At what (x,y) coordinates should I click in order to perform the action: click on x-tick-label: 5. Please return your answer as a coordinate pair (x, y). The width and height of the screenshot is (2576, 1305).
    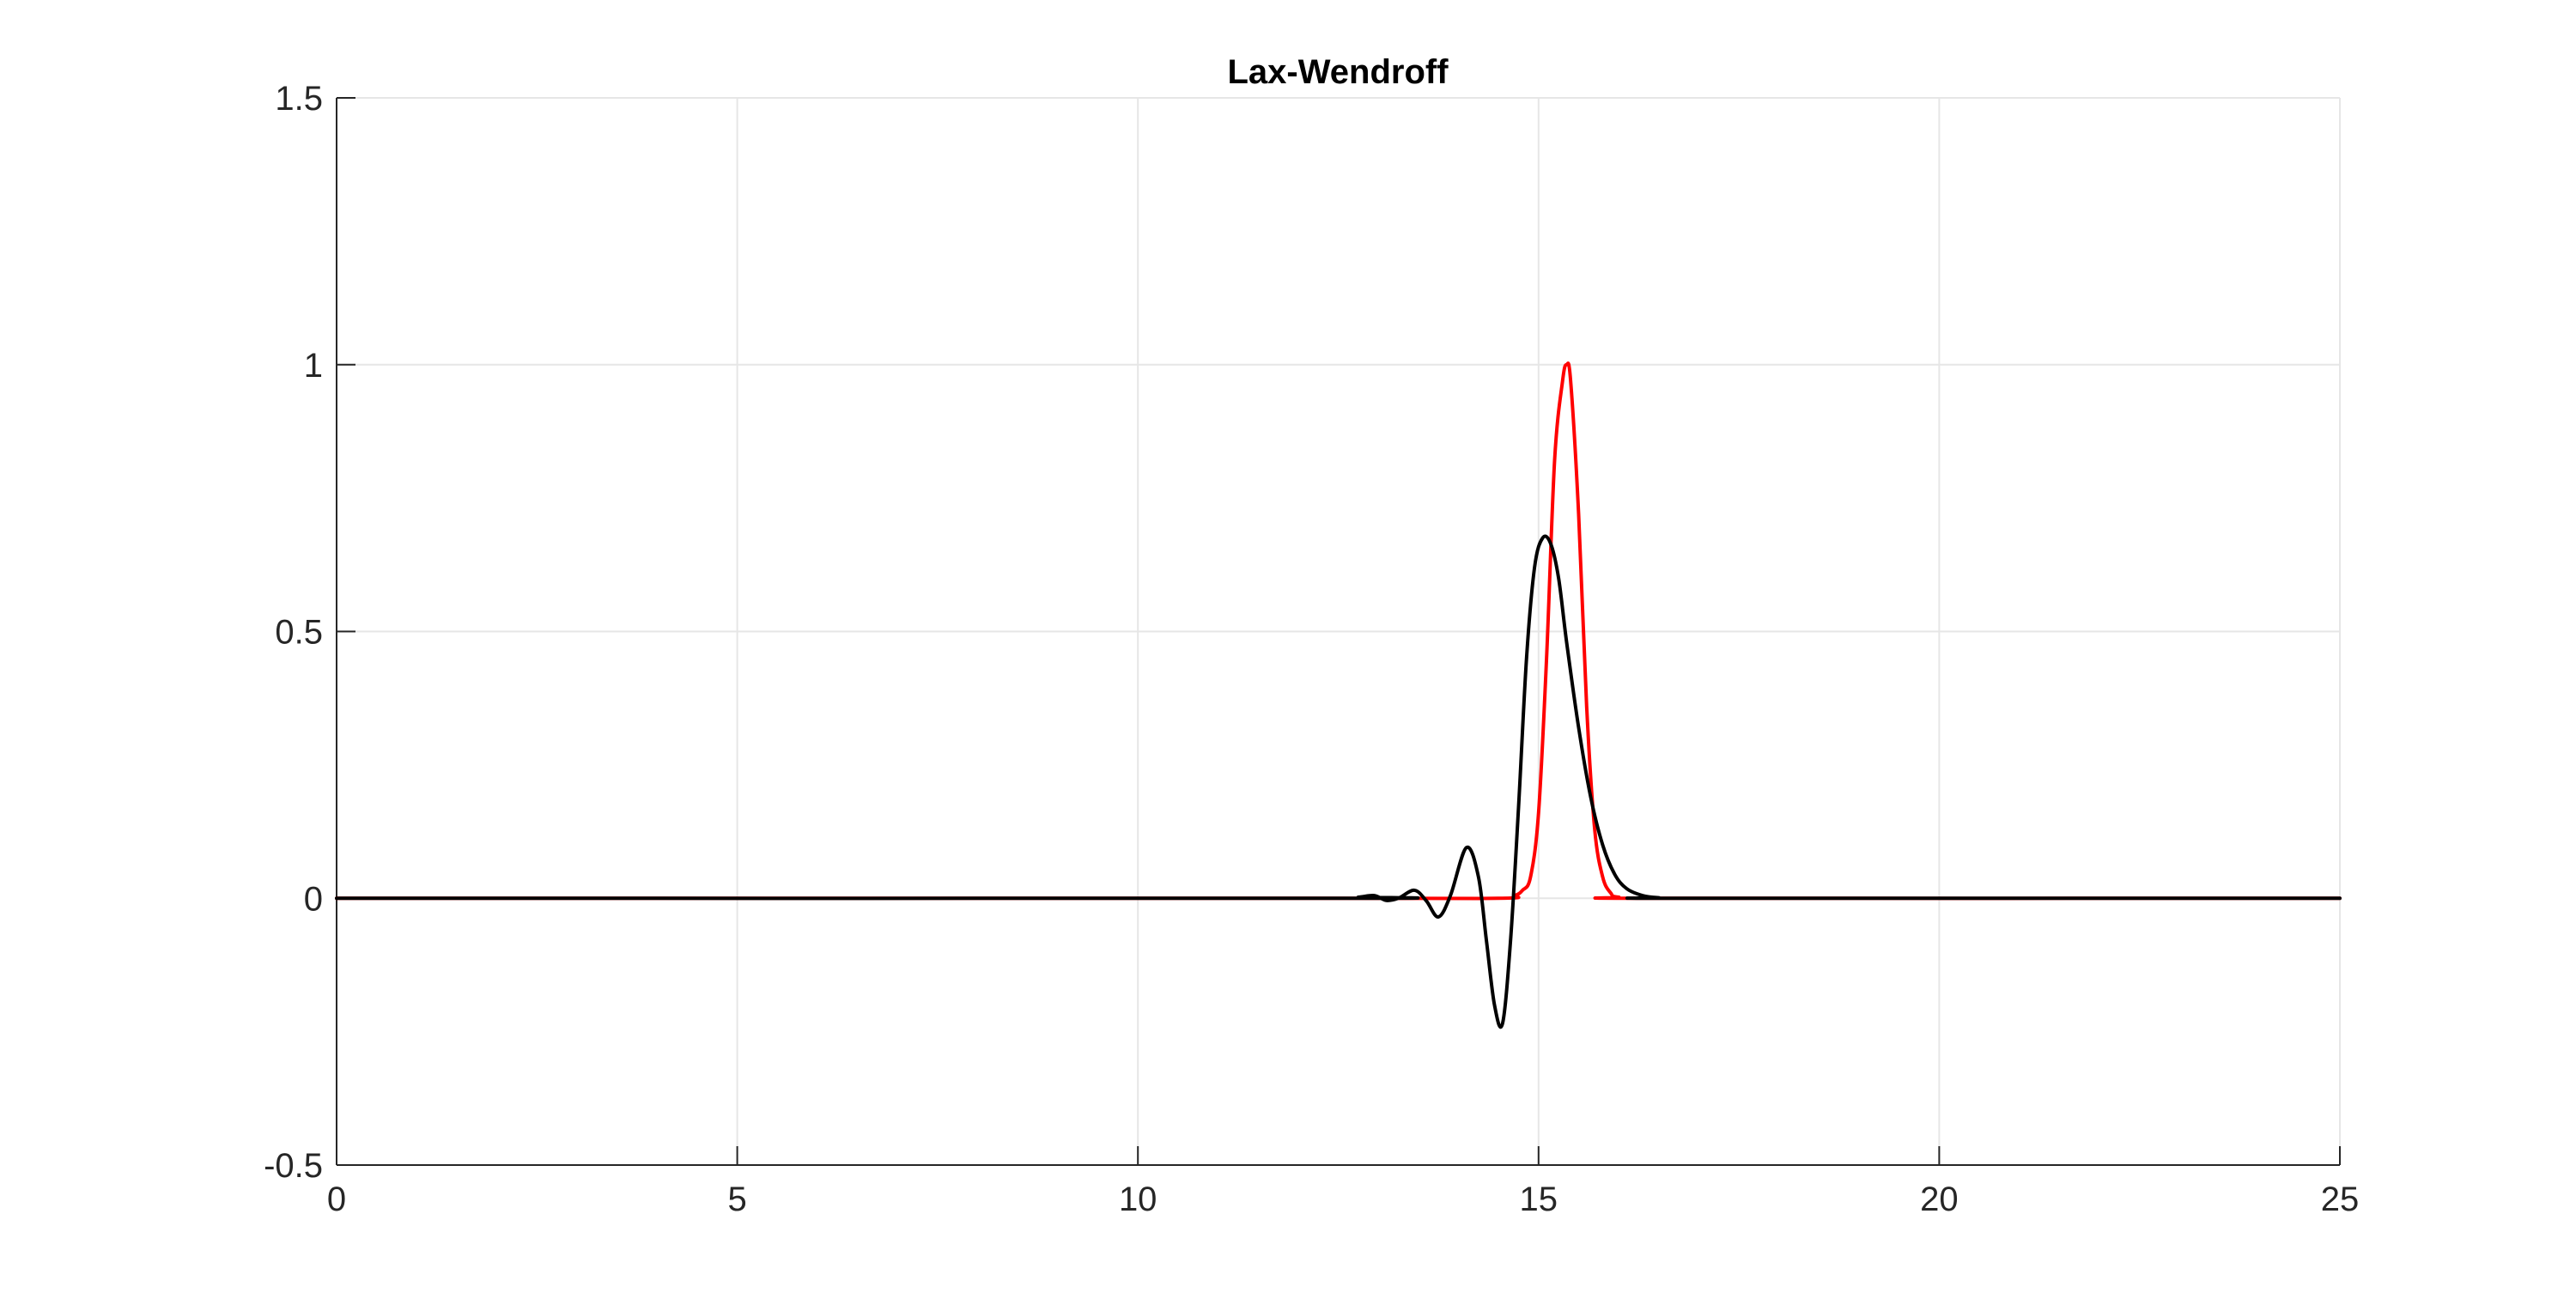
    Looking at the image, I should click on (737, 1199).